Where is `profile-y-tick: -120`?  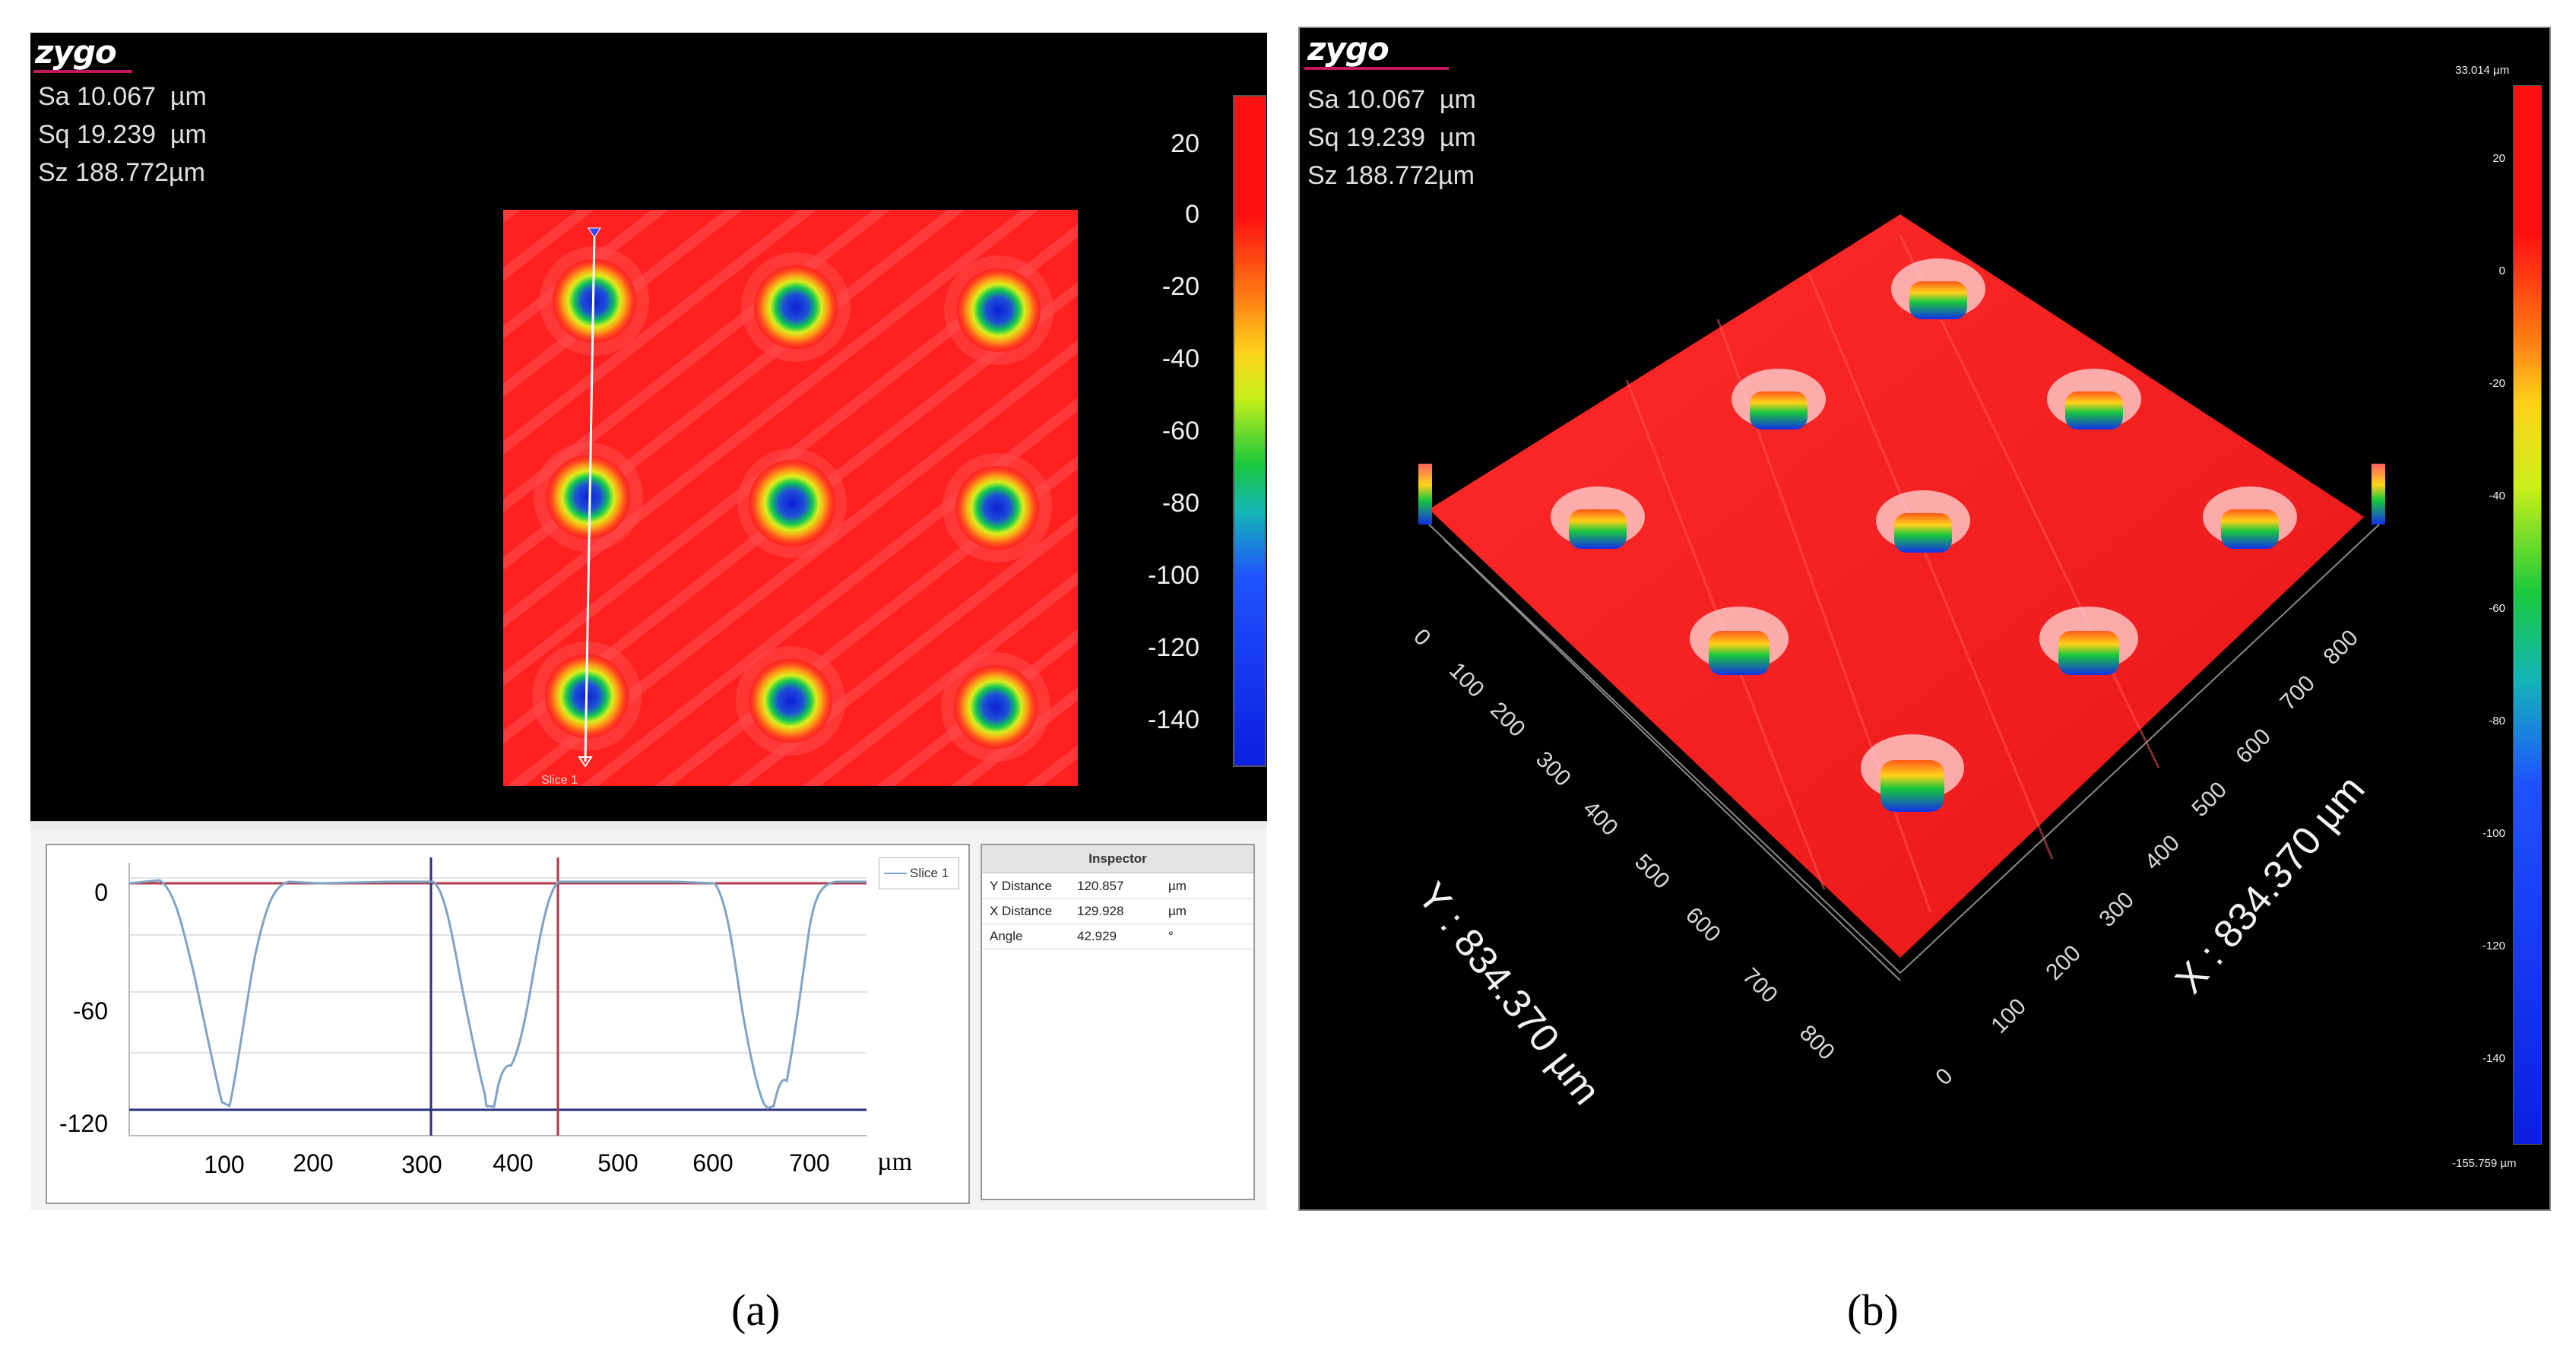
profile-y-tick: -120 is located at coordinates (83, 1123).